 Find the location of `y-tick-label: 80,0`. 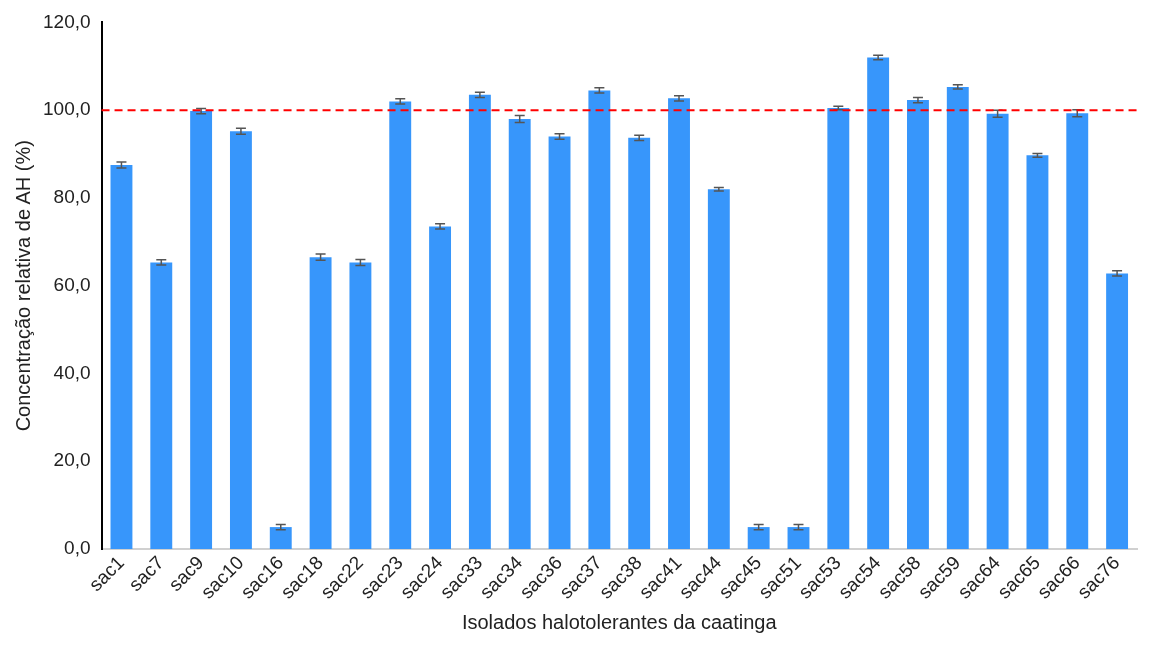

y-tick-label: 80,0 is located at coordinates (72, 197).